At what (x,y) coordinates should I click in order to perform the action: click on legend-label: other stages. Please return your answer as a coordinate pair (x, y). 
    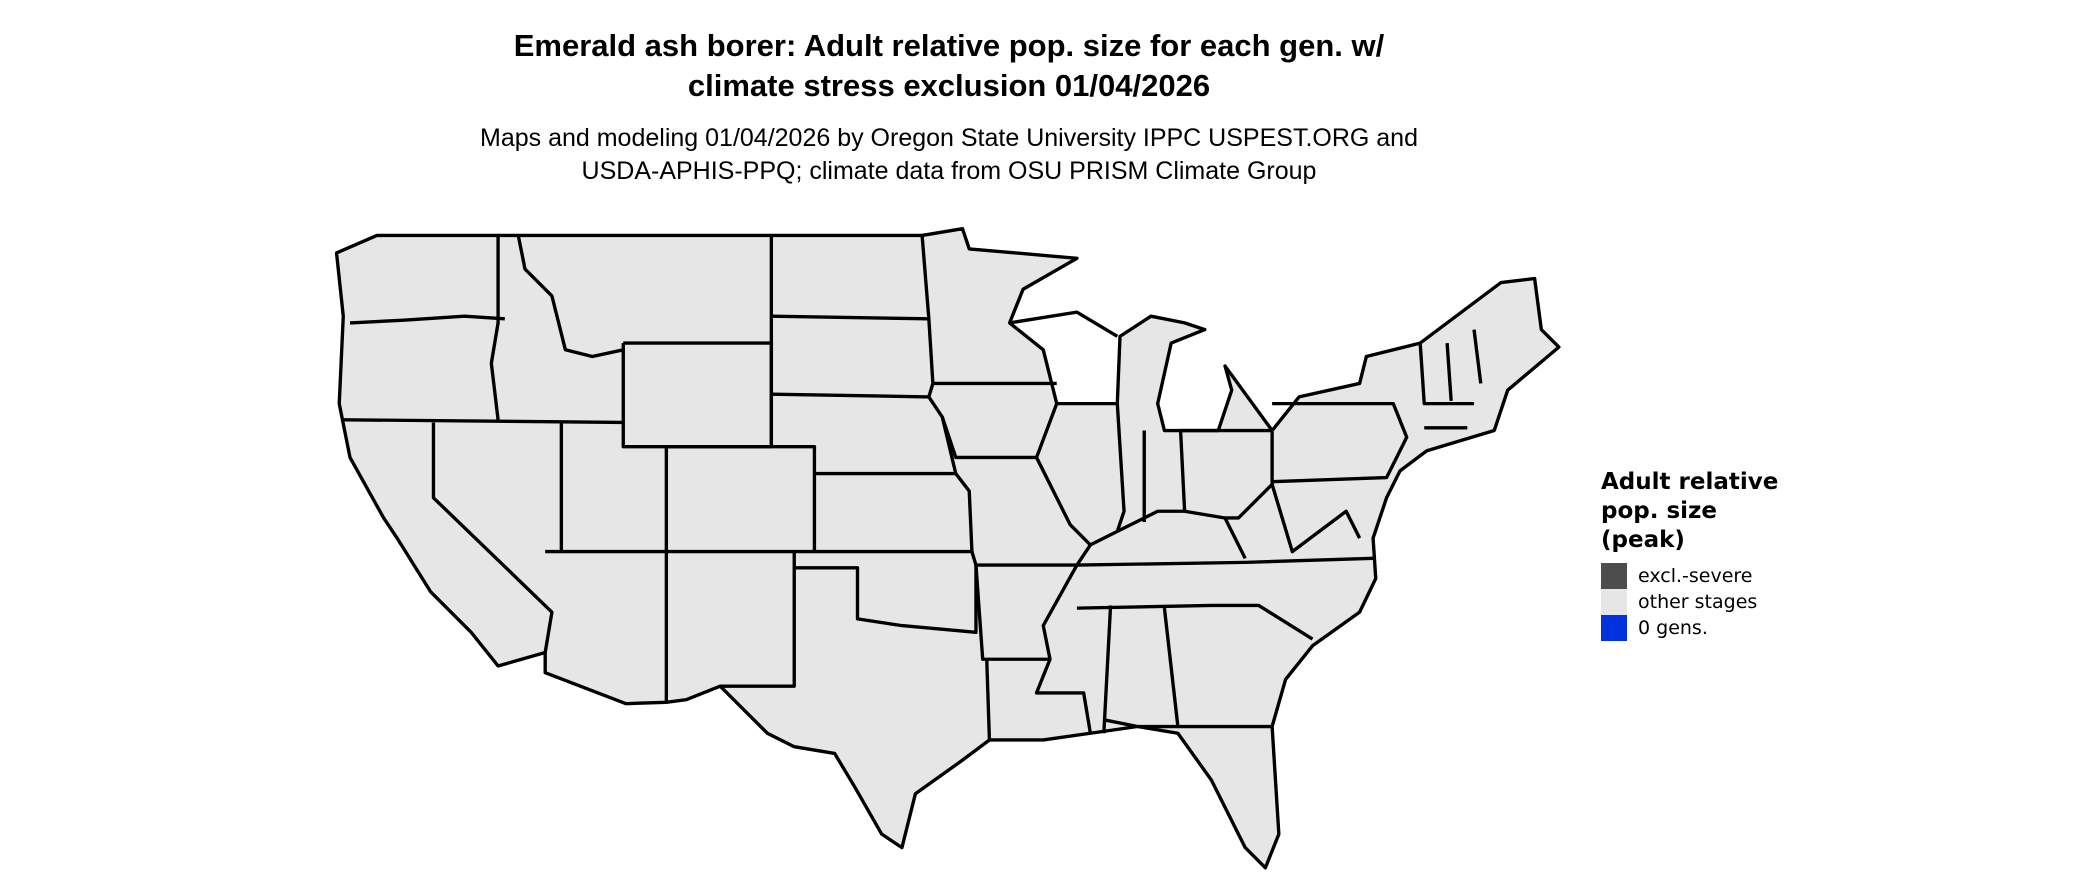
    Looking at the image, I should click on (1698, 602).